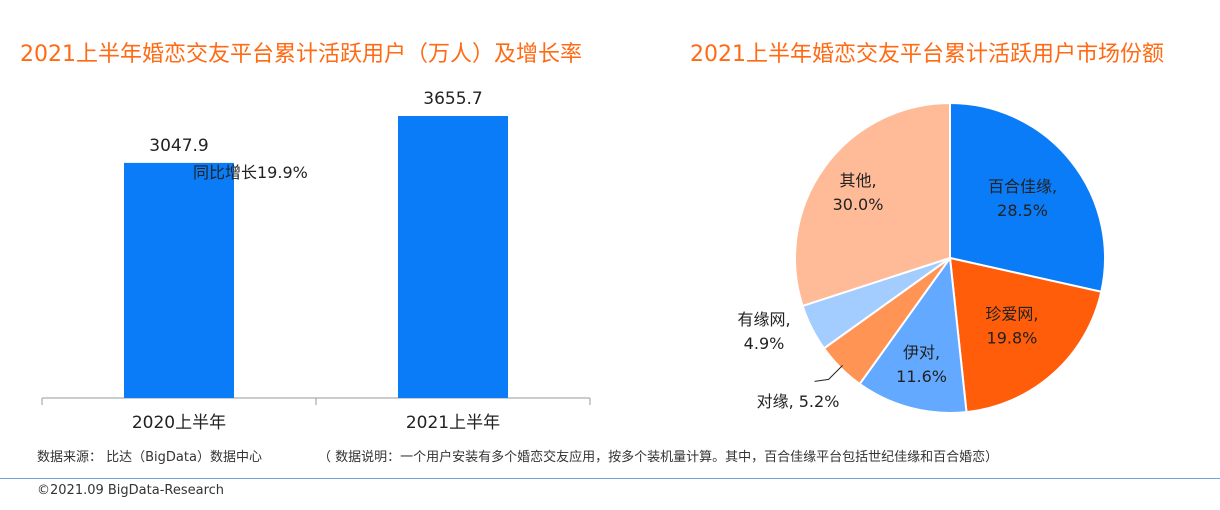 The width and height of the screenshot is (1220, 510). Describe the element at coordinates (1022, 210) in the screenshot. I see `pie-label-value: 28.5%` at that location.